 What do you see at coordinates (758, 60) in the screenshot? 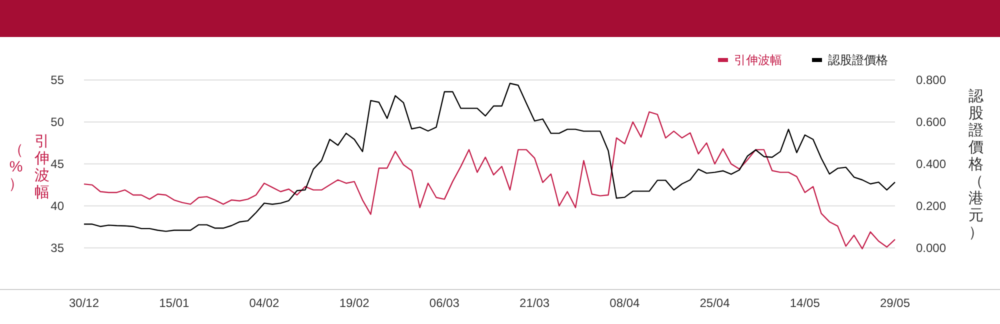
I see `legend-label: 引伸波幅` at bounding box center [758, 60].